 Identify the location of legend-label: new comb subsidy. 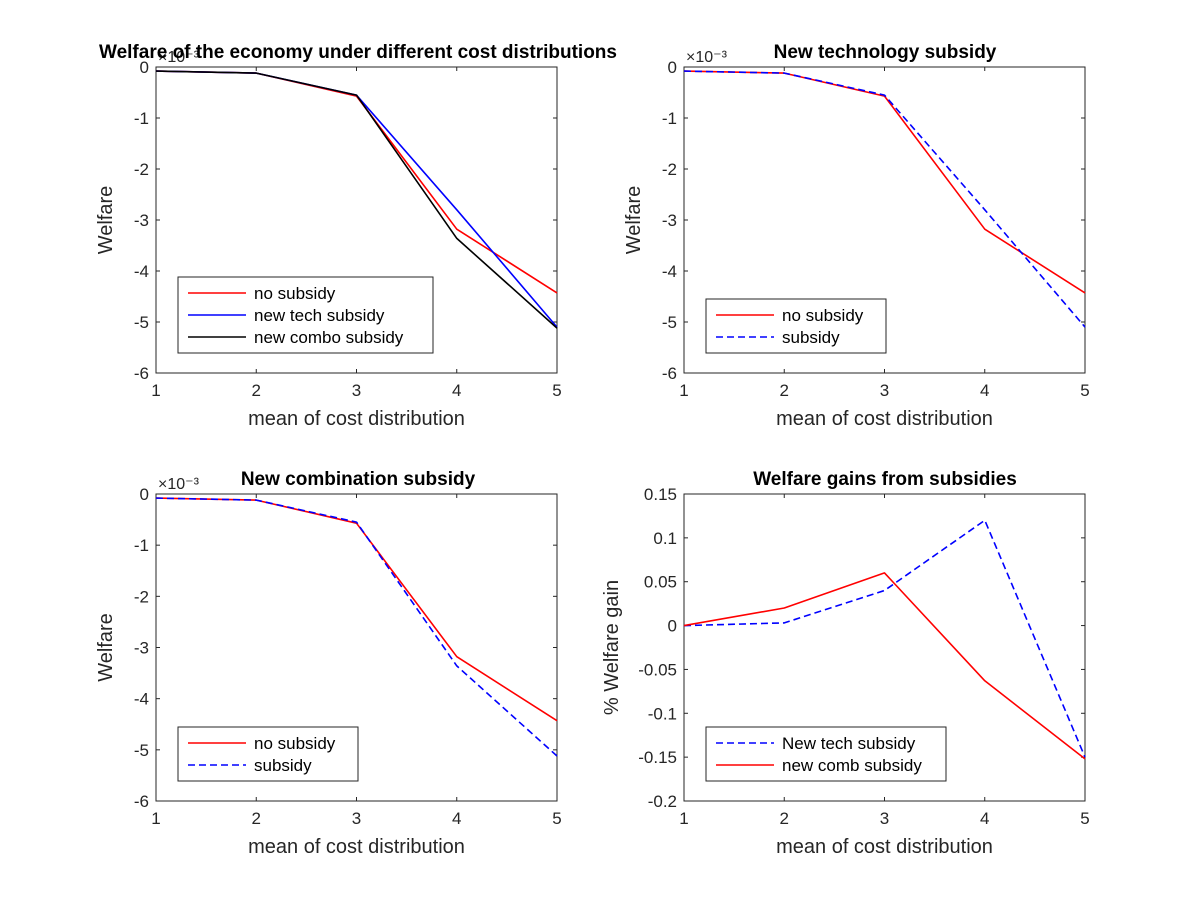
(852, 765).